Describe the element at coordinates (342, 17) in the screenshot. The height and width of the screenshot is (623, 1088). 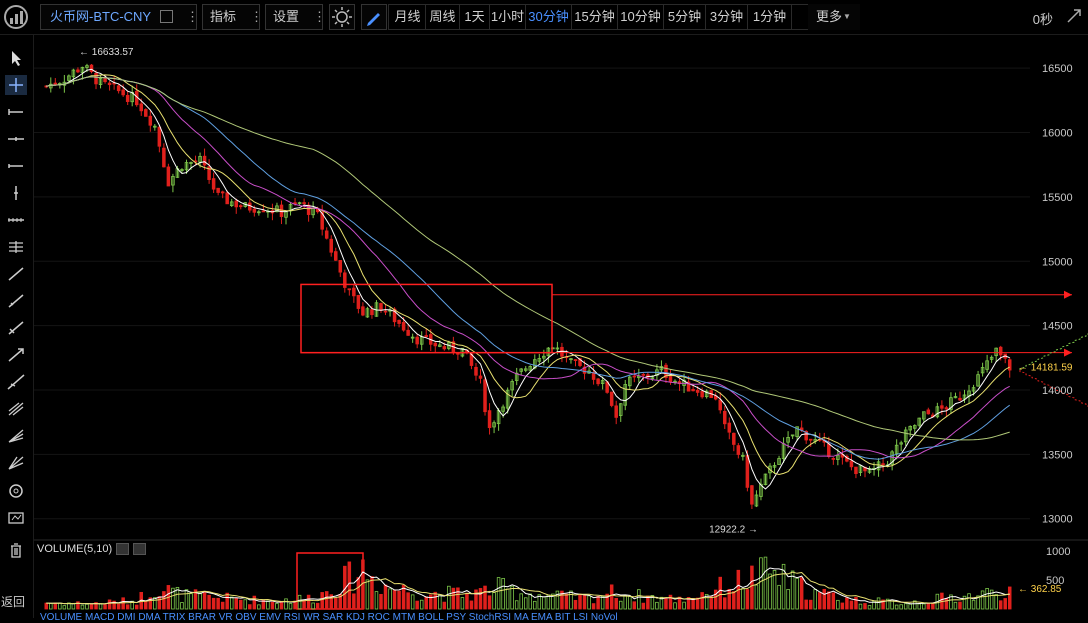
I see `theme-toggle-button` at that location.